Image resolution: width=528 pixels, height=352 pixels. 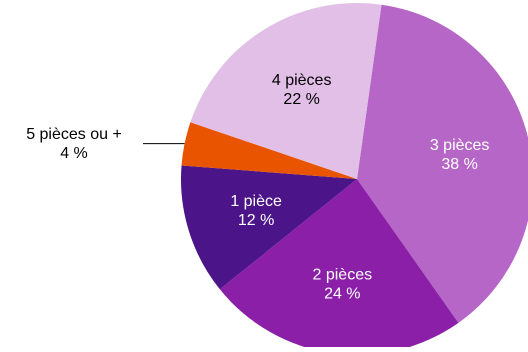 What do you see at coordinates (460, 145) in the screenshot?
I see `slice-label-3-pieces: 3 pièces` at bounding box center [460, 145].